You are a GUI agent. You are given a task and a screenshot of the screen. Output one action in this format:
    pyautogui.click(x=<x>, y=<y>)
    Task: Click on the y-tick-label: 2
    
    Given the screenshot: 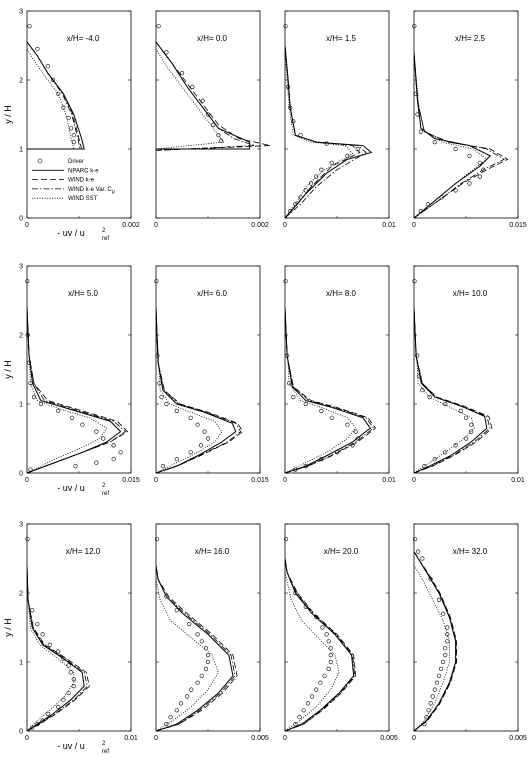 What is the action you would take?
    pyautogui.click(x=21, y=594)
    